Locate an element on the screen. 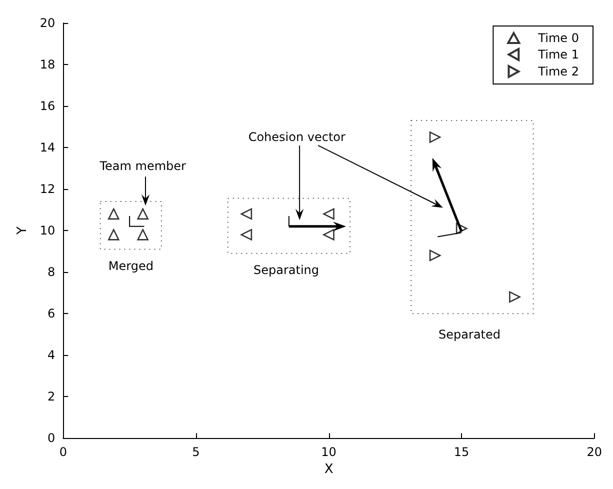  y-tick-label: 12 is located at coordinates (48, 189).